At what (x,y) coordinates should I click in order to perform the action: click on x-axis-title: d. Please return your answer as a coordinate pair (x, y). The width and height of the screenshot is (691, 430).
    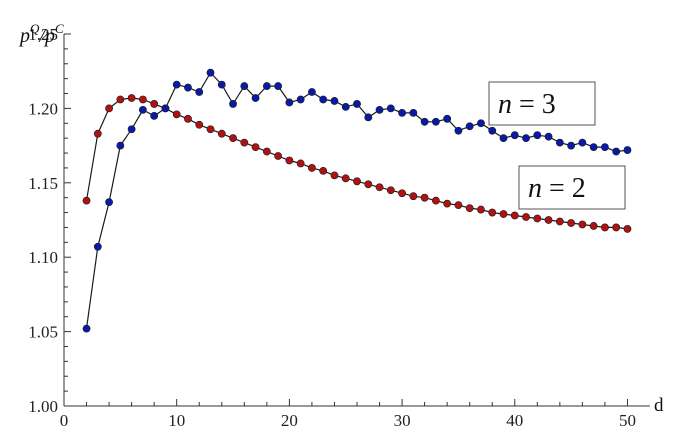
    Looking at the image, I should click on (659, 405).